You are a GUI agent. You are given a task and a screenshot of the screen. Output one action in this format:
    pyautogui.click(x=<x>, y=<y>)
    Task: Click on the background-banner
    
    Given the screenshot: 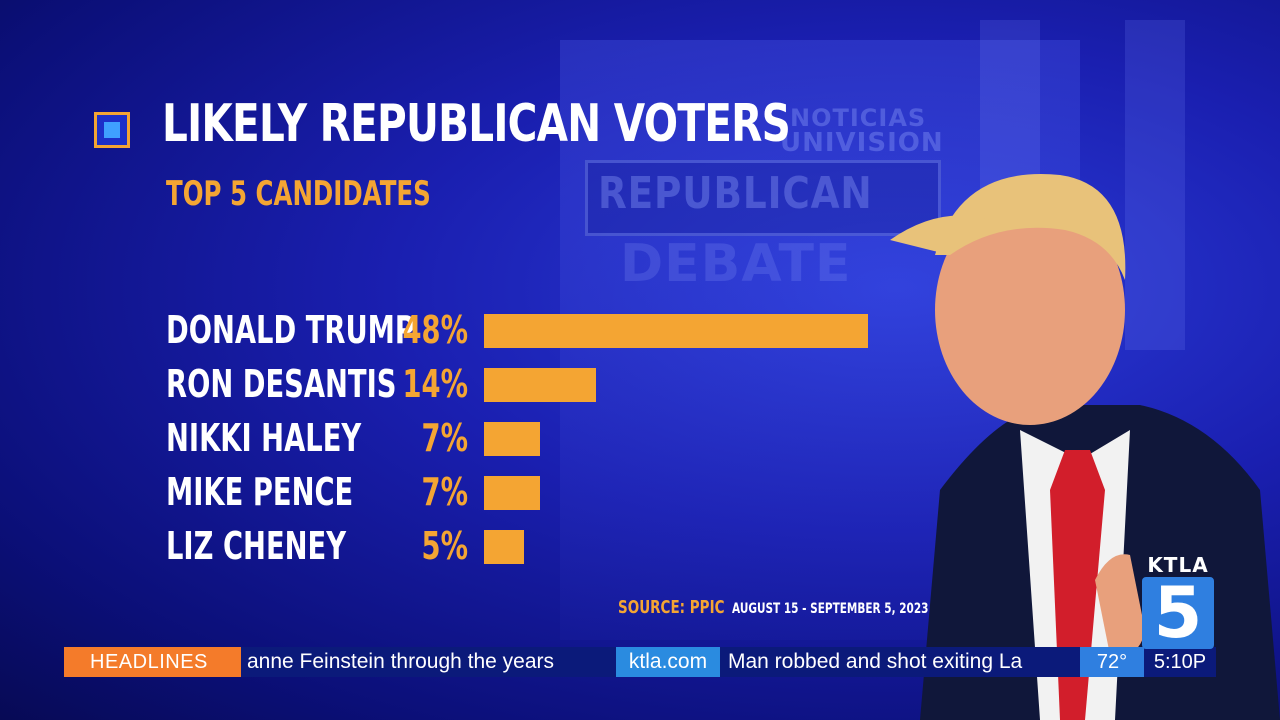 What is the action you would take?
    pyautogui.click(x=763, y=198)
    